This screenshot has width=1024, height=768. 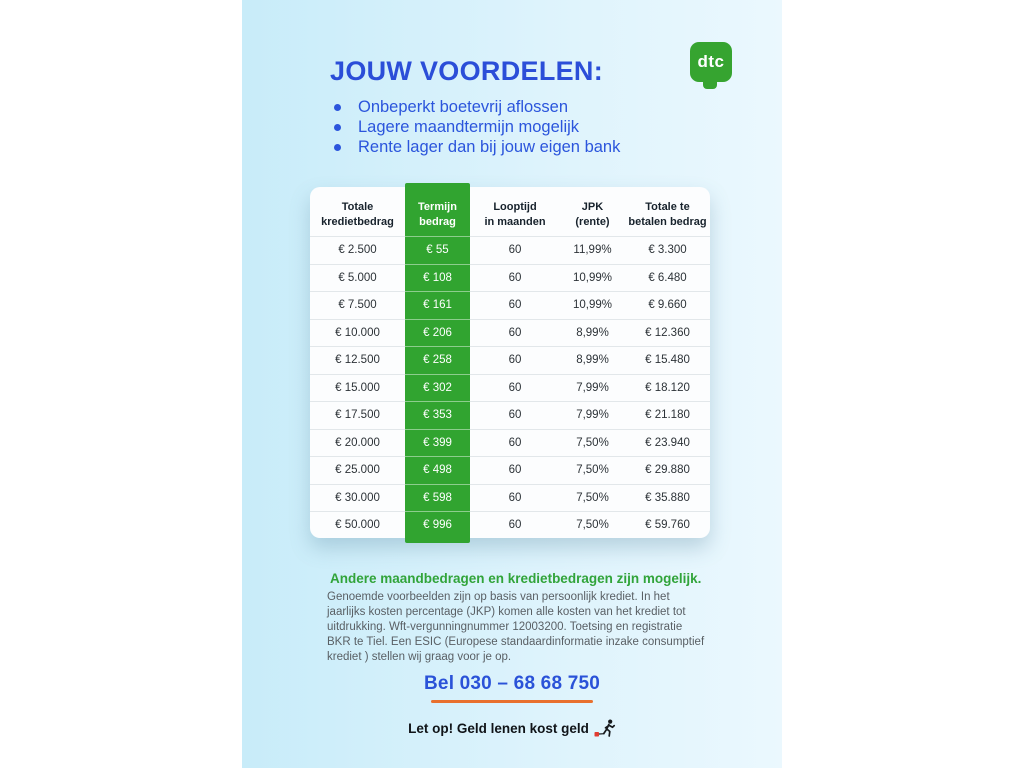 I want to click on table-cell: € 996, so click(x=437, y=525).